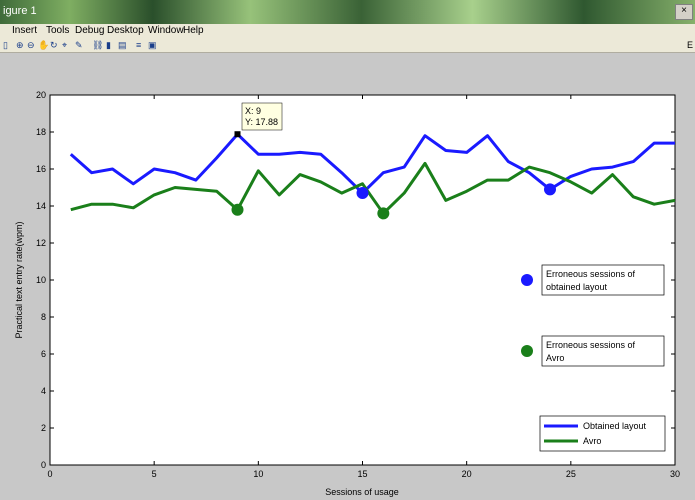 The height and width of the screenshot is (500, 695). I want to click on x-tick-label: 25, so click(571, 474).